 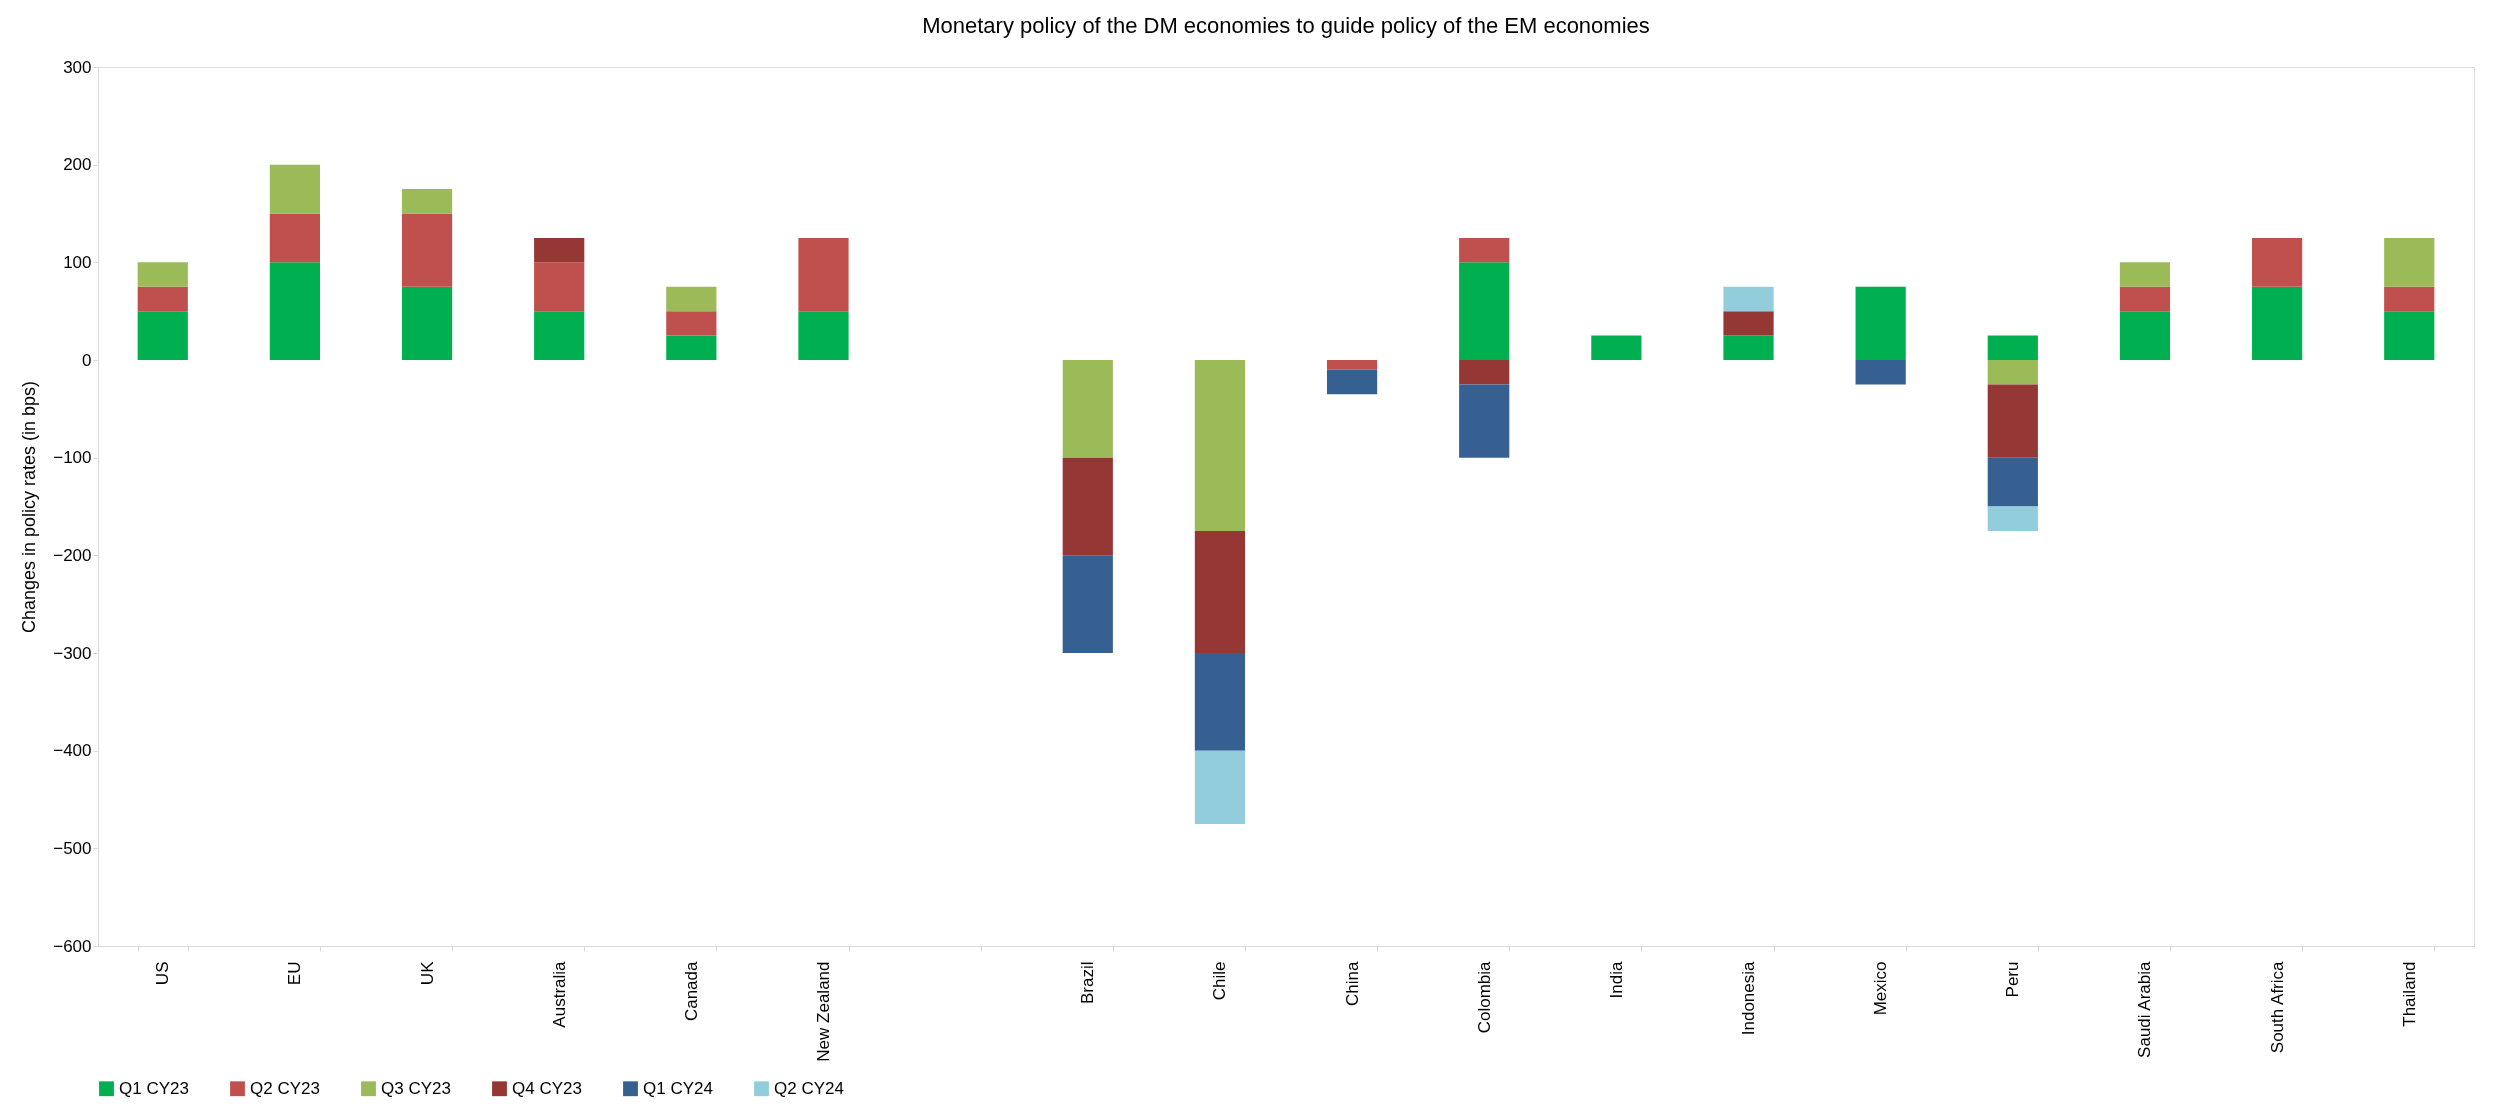 What do you see at coordinates (72, 458) in the screenshot?
I see `y-tick-label: −100` at bounding box center [72, 458].